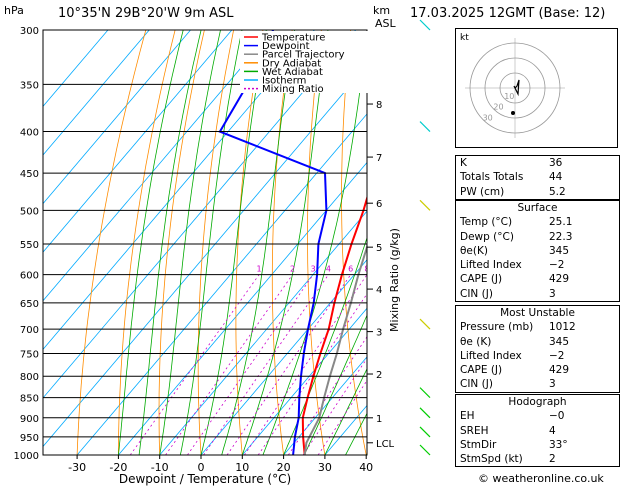 Image resolution: width=629 pixels, height=486 pixels. What do you see at coordinates (292, 72) in the screenshot?
I see `legend-label: Wet Adiabat` at bounding box center [292, 72].